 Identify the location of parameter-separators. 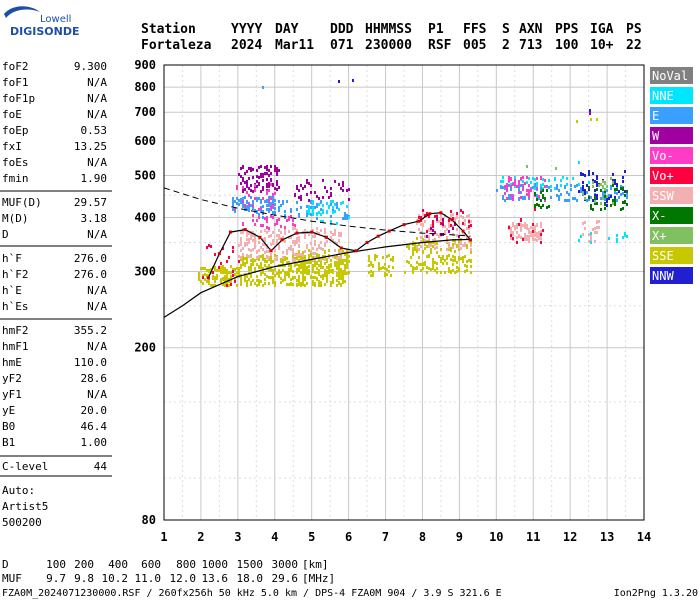
(56, 333).